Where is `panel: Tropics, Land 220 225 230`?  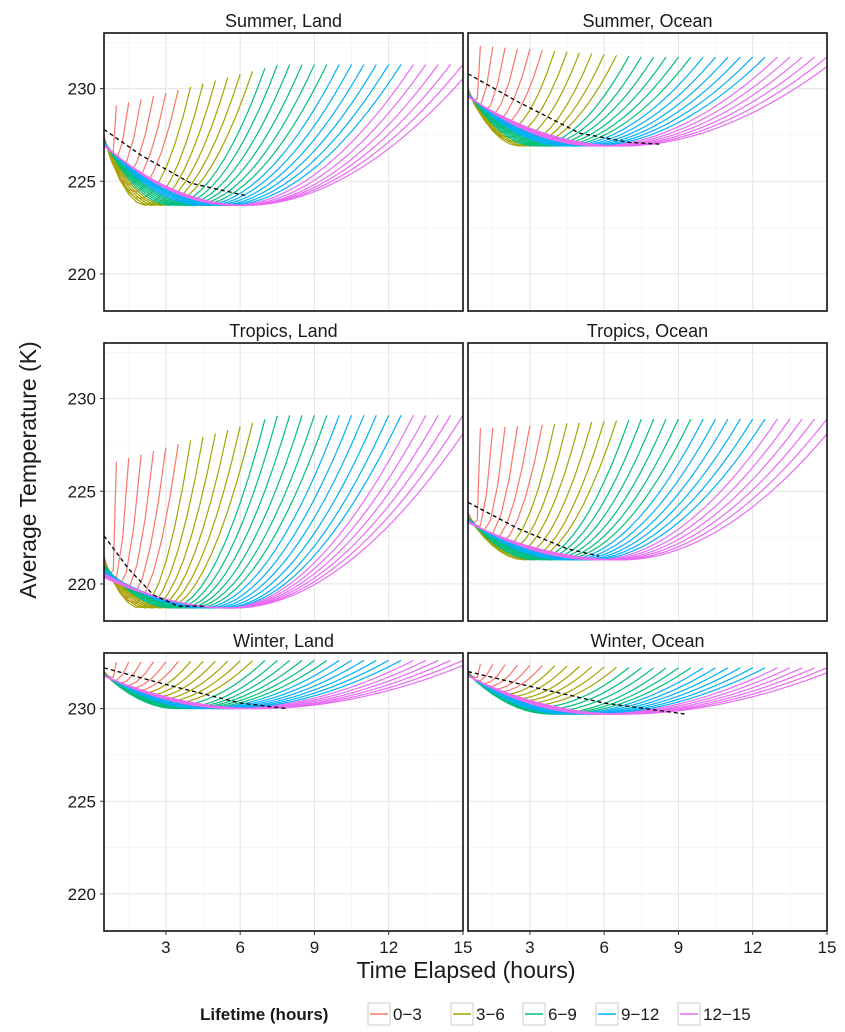
panel: Tropics, Land 220 225 230 is located at coordinates (266, 471).